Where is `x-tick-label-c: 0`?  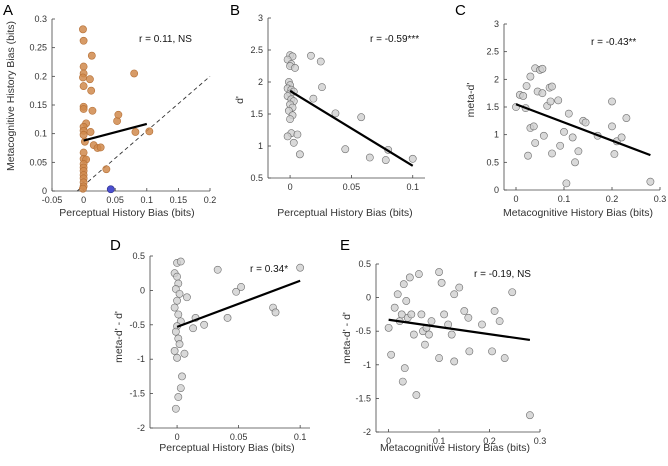
x-tick-label-c: 0 is located at coordinates (515, 199).